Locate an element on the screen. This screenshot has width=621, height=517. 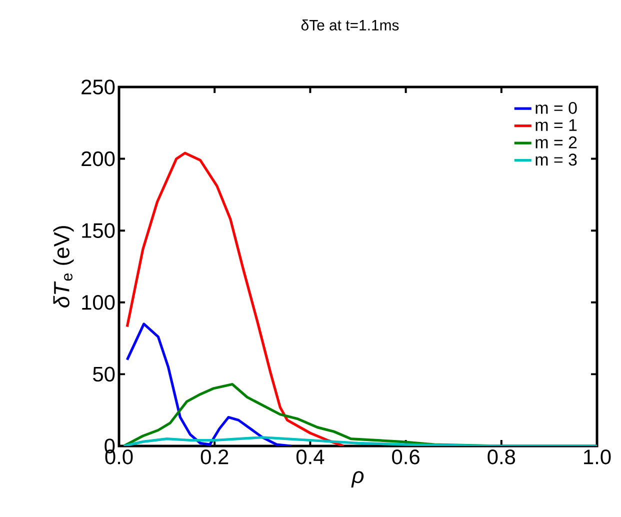
chart-title: δTe at t=1.1ms is located at coordinates (350, 25).